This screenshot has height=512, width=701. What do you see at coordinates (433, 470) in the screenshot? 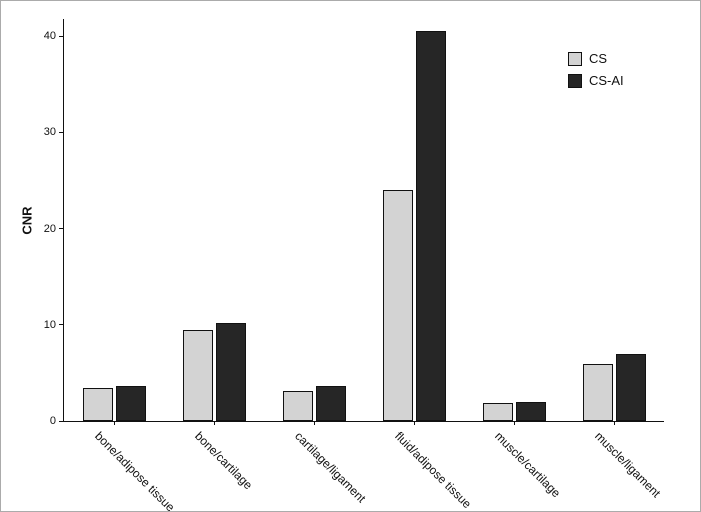
I see `x-tick-label: fluid/adipose tissue` at bounding box center [433, 470].